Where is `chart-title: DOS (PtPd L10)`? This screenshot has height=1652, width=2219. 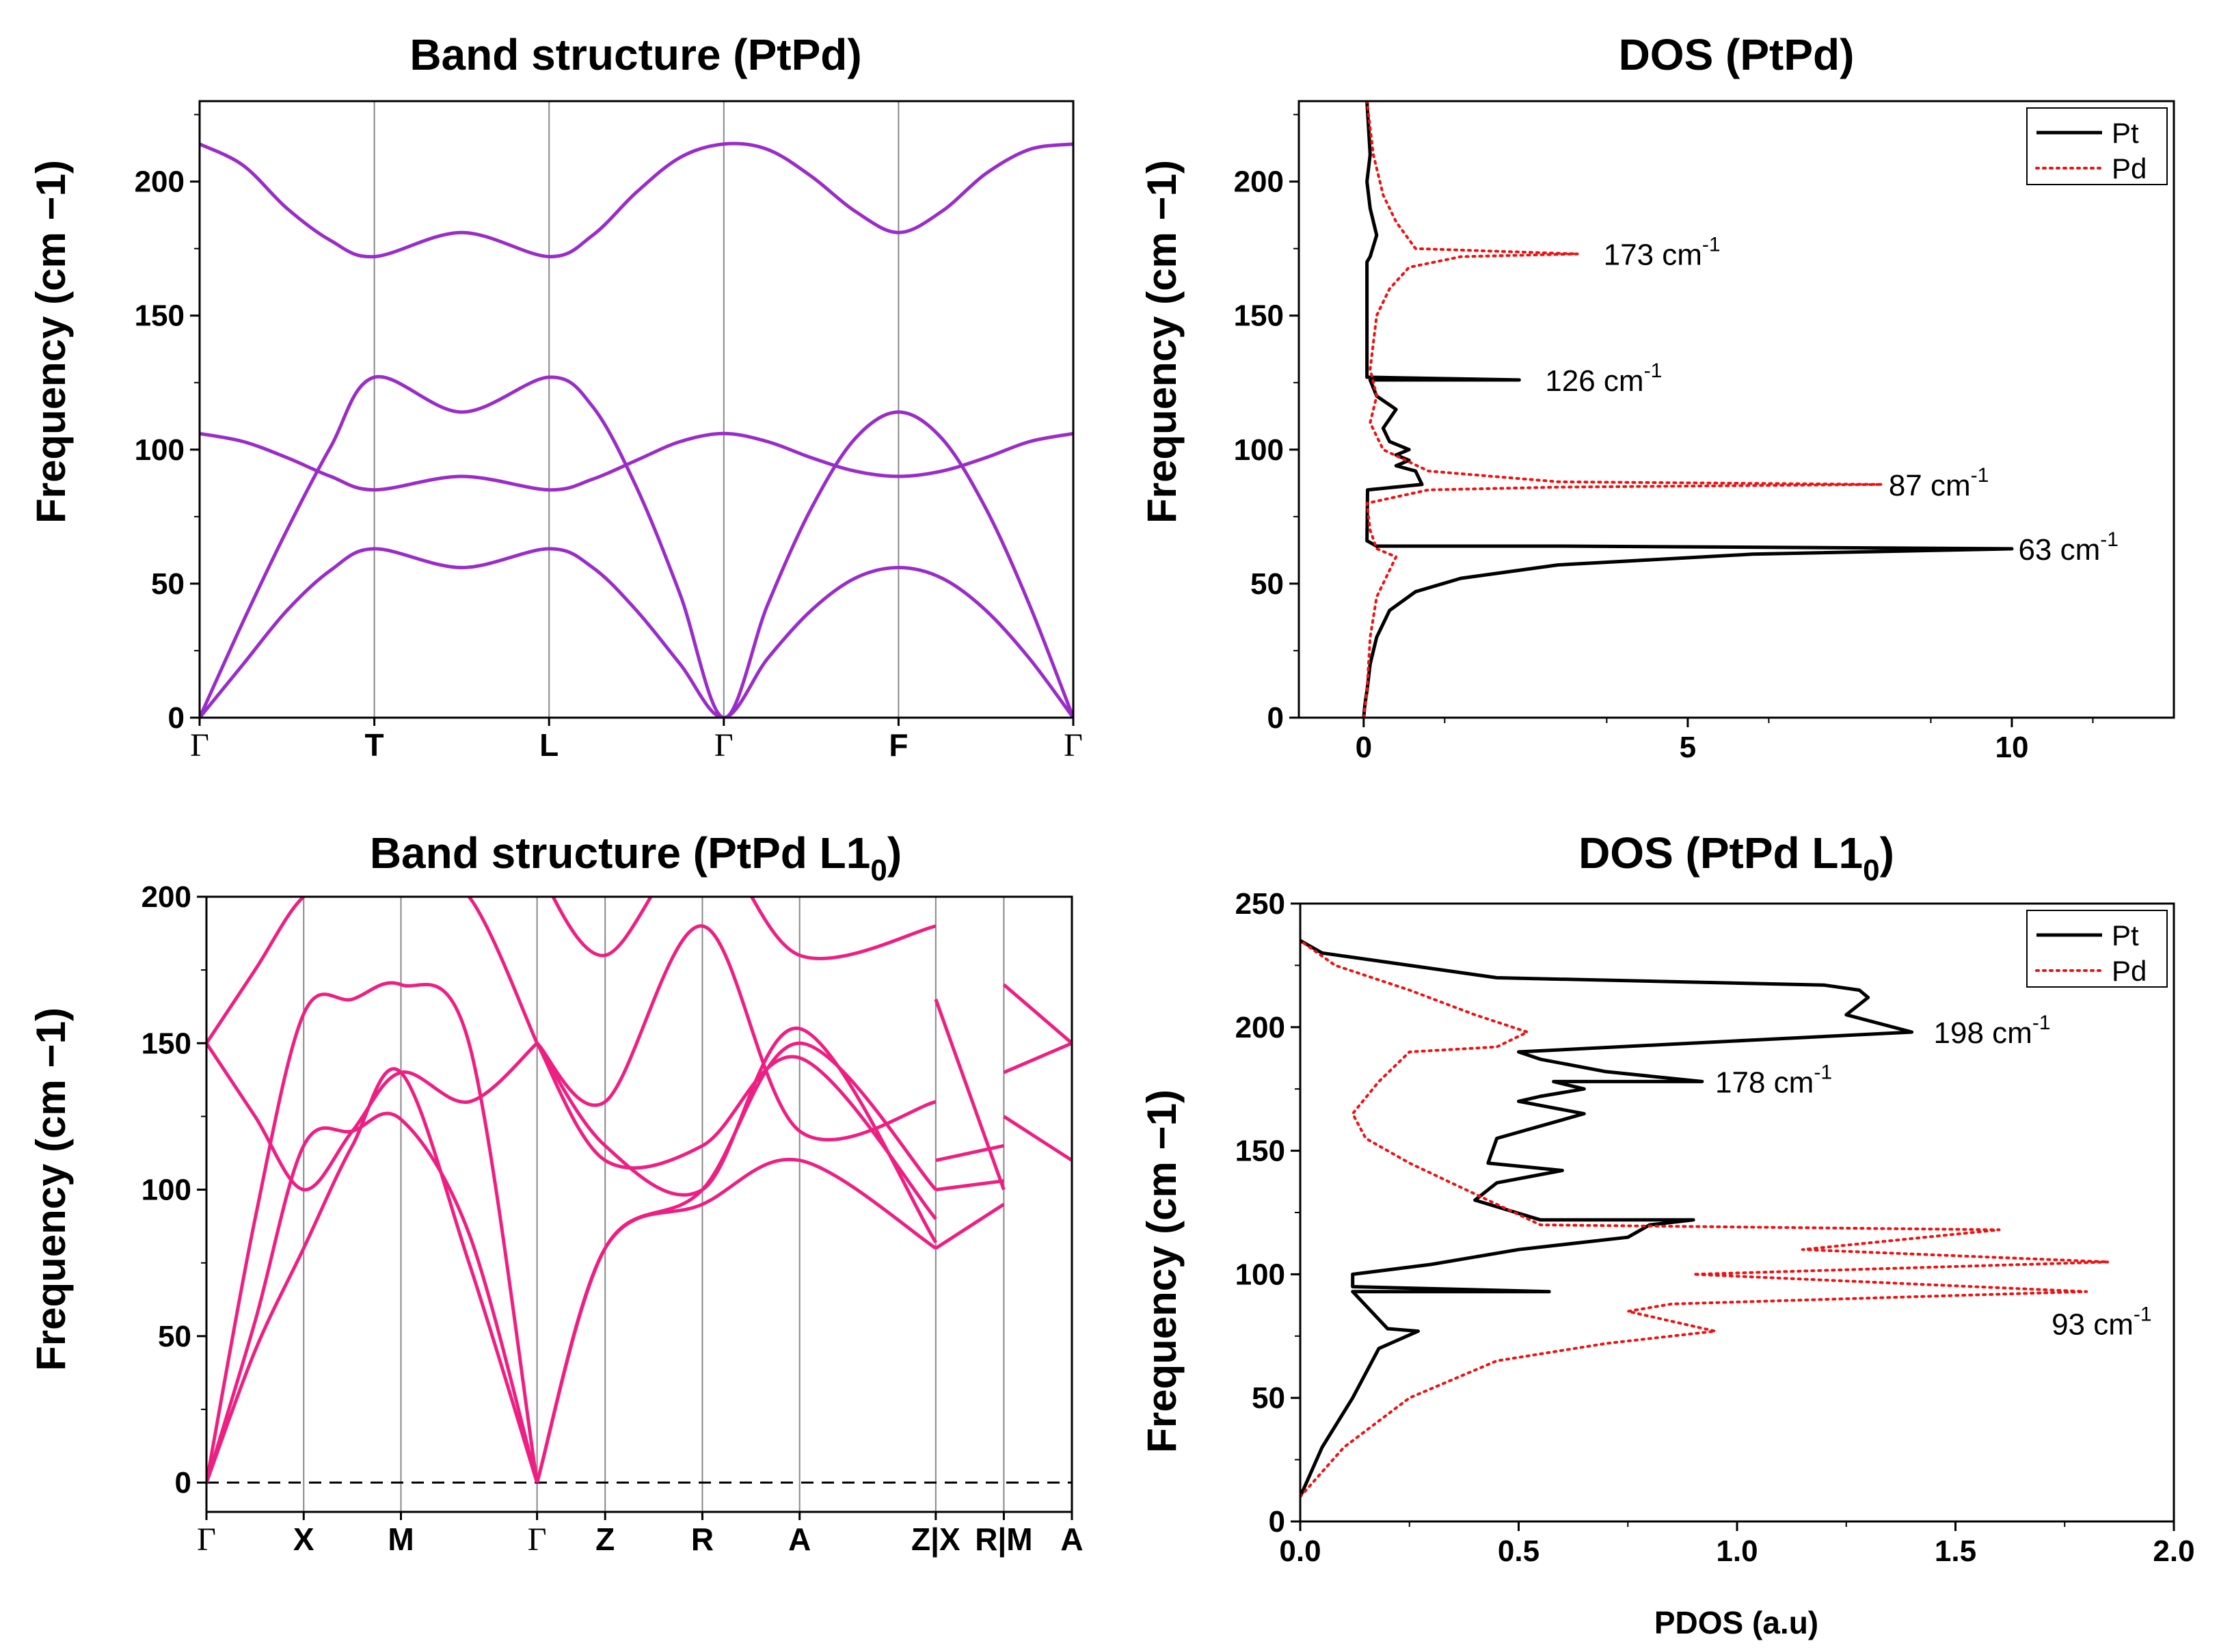 chart-title: DOS (PtPd L10) is located at coordinates (1736, 857).